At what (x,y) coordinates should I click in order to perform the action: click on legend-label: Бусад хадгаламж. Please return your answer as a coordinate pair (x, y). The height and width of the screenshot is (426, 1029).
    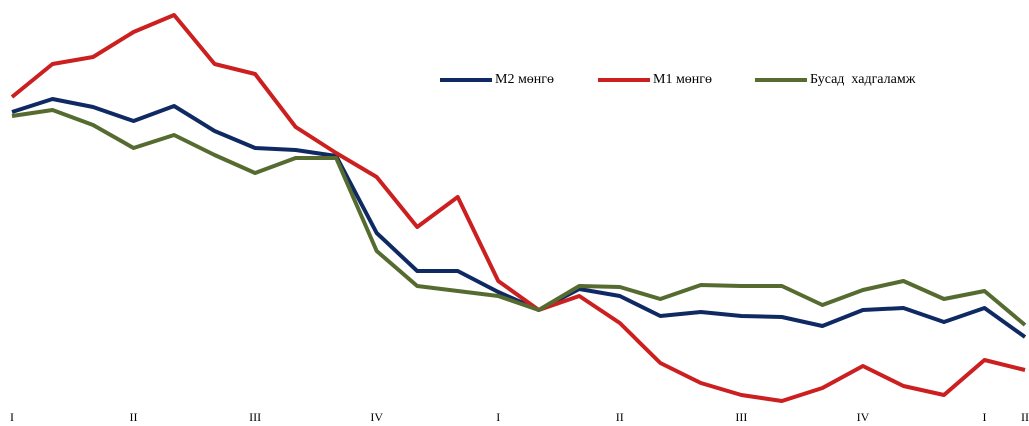
    Looking at the image, I should click on (863, 79).